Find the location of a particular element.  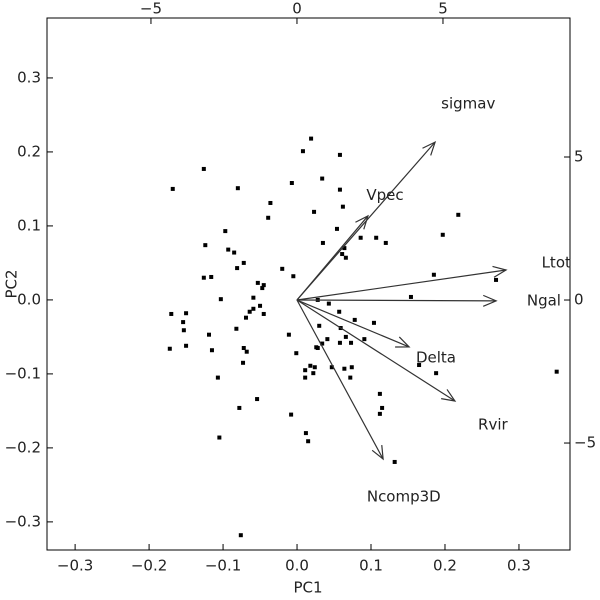

arrow-label: Ncomp3D is located at coordinates (404, 497).